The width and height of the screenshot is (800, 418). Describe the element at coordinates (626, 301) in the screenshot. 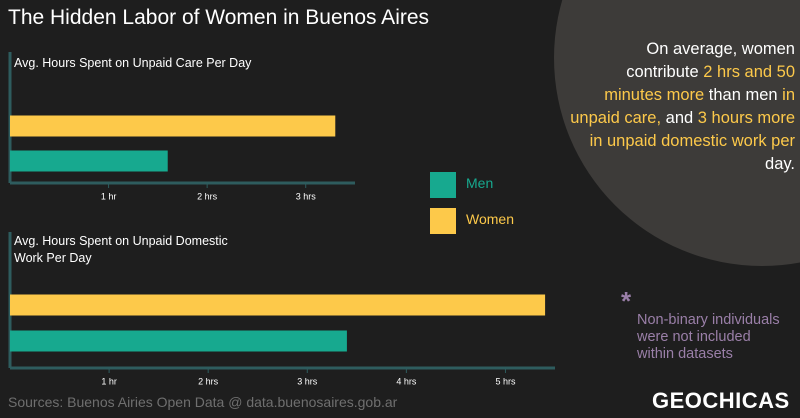

I see `note-symbol: *` at that location.